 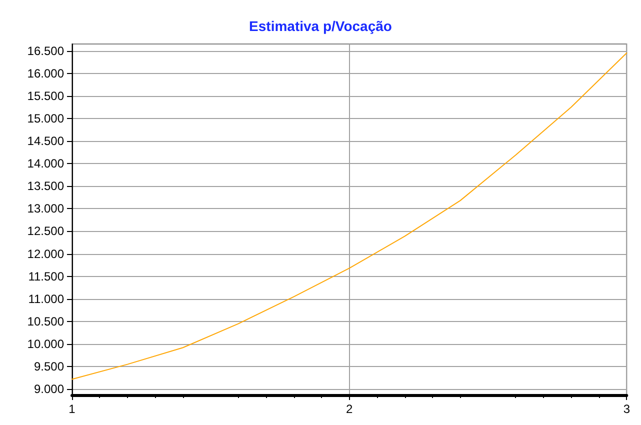 What do you see at coordinates (45, 253) in the screenshot?
I see `y-tick-label: 12.000` at bounding box center [45, 253].